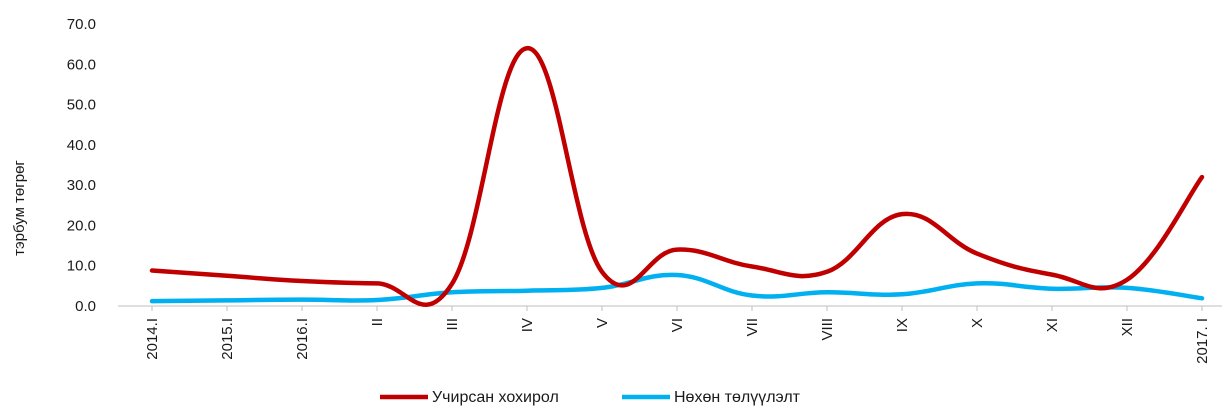 This screenshot has width=1230, height=416. What do you see at coordinates (1052, 325) in the screenshot?
I see `x-tick-label: XI` at bounding box center [1052, 325].